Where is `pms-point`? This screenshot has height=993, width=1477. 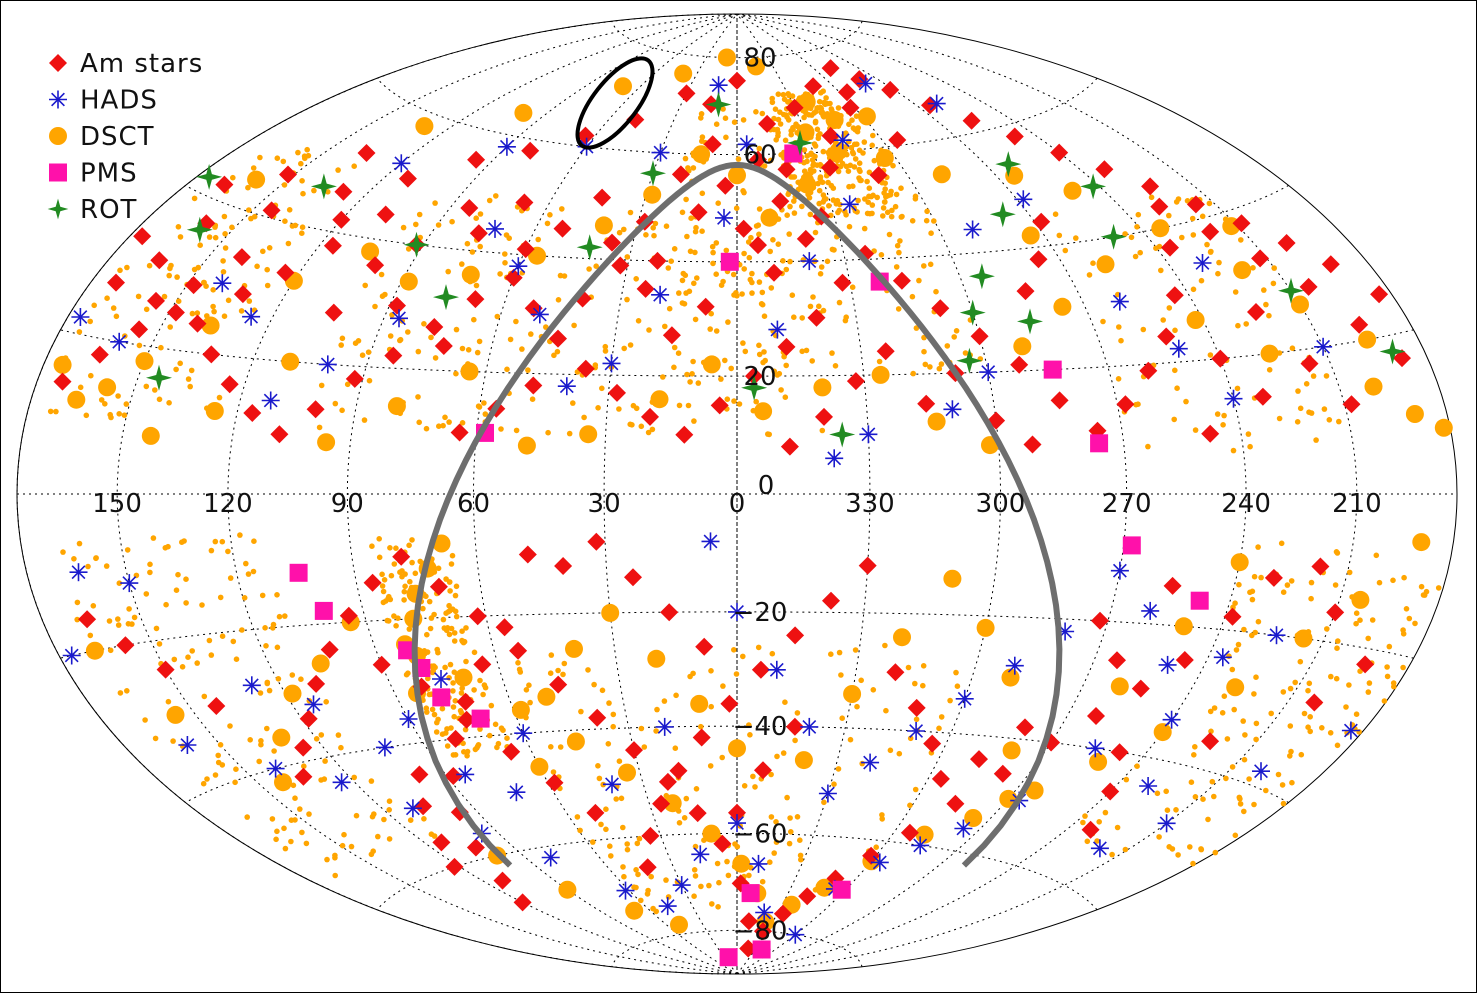 pms-point is located at coordinates (441, 697).